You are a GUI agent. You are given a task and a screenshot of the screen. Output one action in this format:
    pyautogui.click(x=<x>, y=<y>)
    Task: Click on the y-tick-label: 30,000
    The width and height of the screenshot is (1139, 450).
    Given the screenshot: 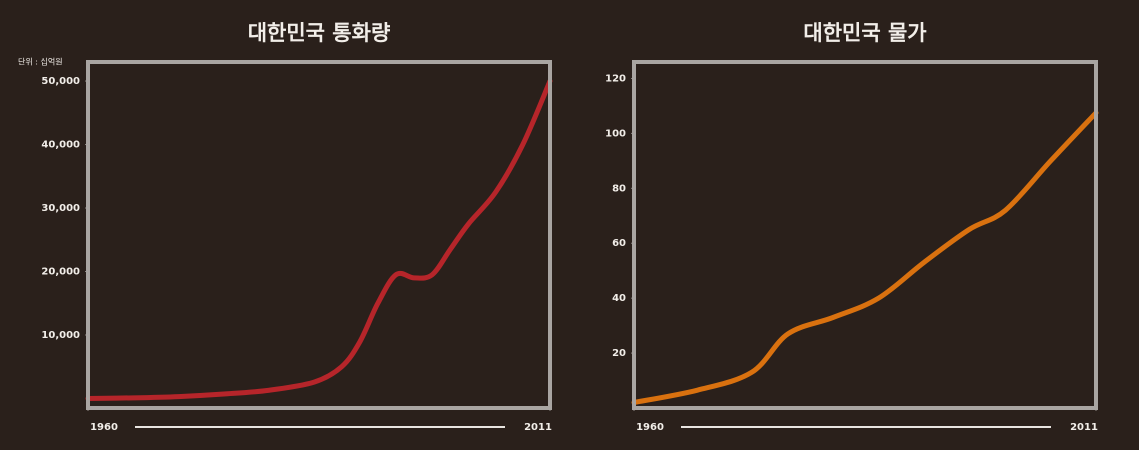 What is the action you would take?
    pyautogui.click(x=60, y=208)
    